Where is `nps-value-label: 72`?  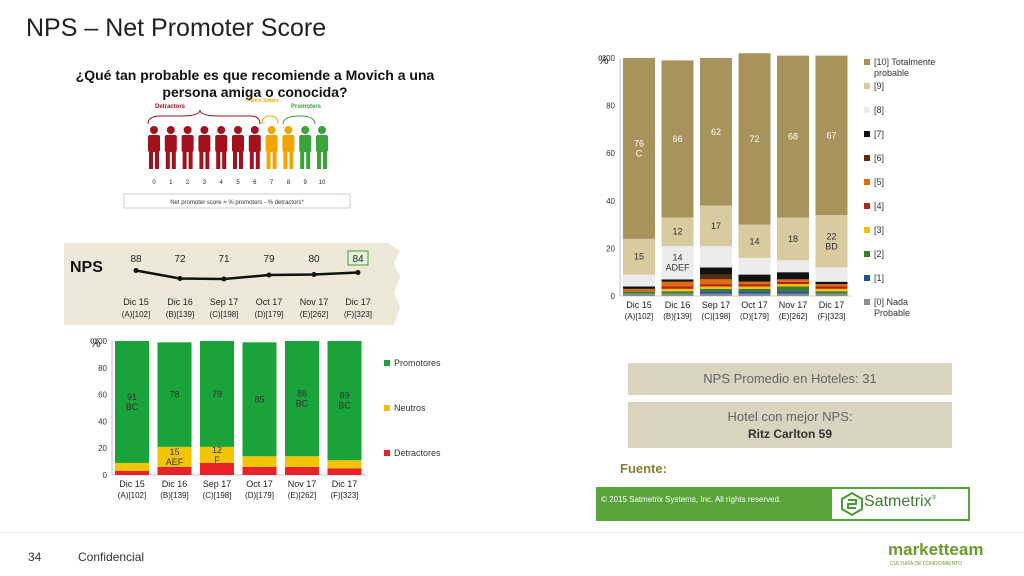
nps-value-label: 72 is located at coordinates (180, 259).